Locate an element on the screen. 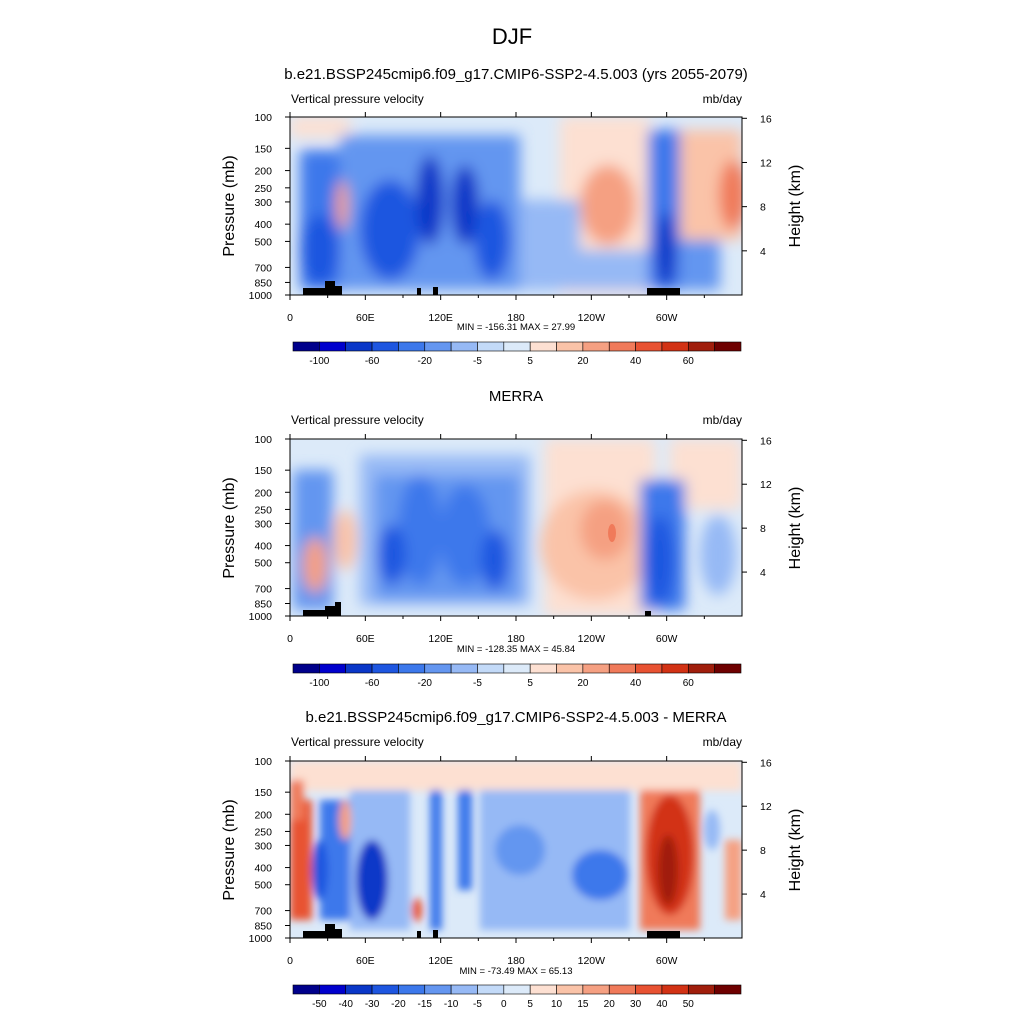 Image resolution: width=1024 pixels, height=1024 pixels. colorbar-label: -40 is located at coordinates (345, 1004).